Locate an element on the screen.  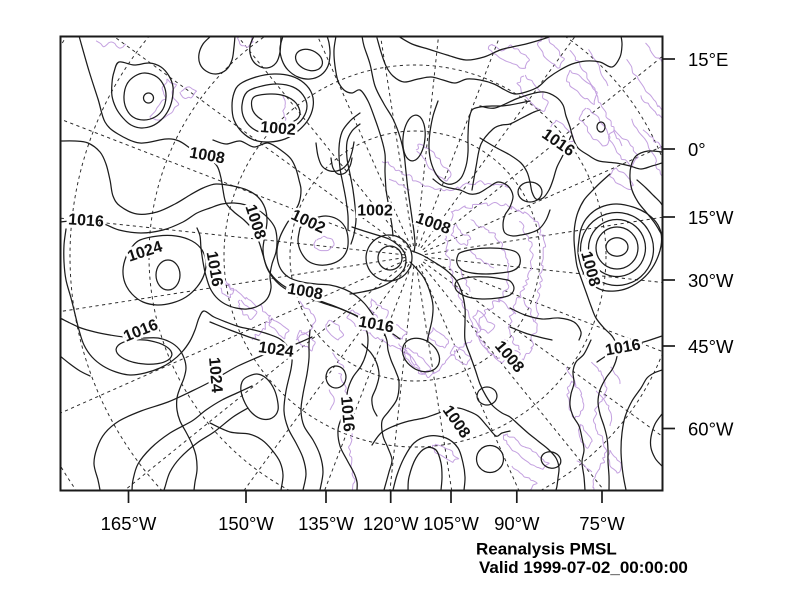
svg-text: 30°W is located at coordinates (711, 280).